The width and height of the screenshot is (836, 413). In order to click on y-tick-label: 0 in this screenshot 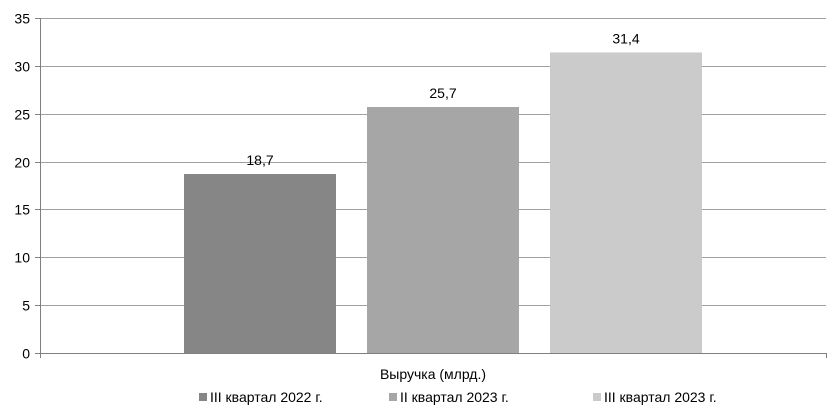, I will do `click(26, 354)`.